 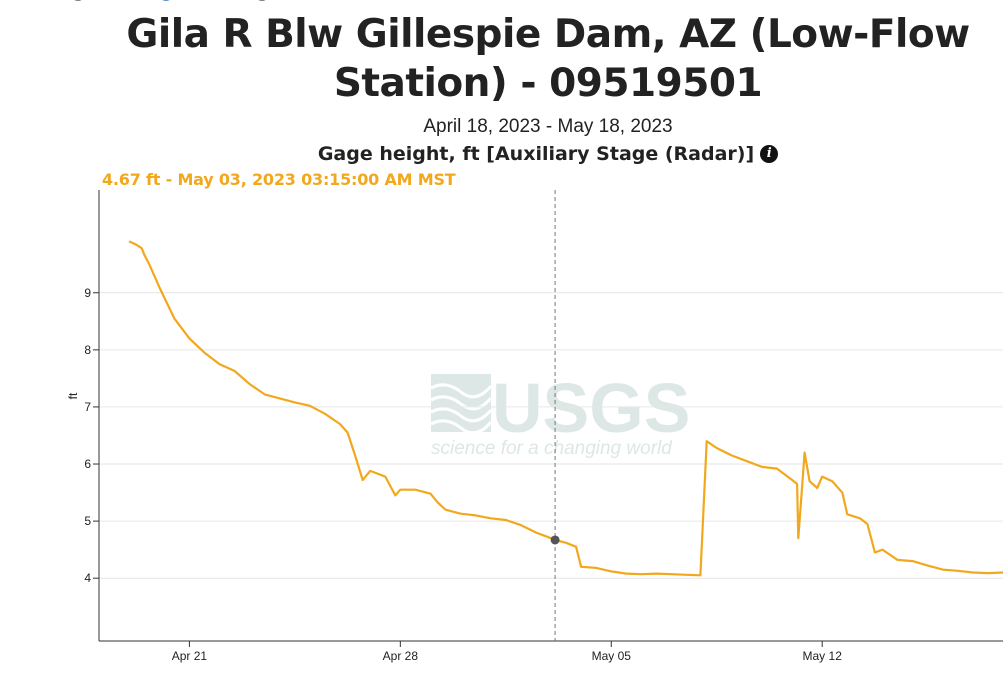 I want to click on y-axis-label: ft, so click(x=73, y=395).